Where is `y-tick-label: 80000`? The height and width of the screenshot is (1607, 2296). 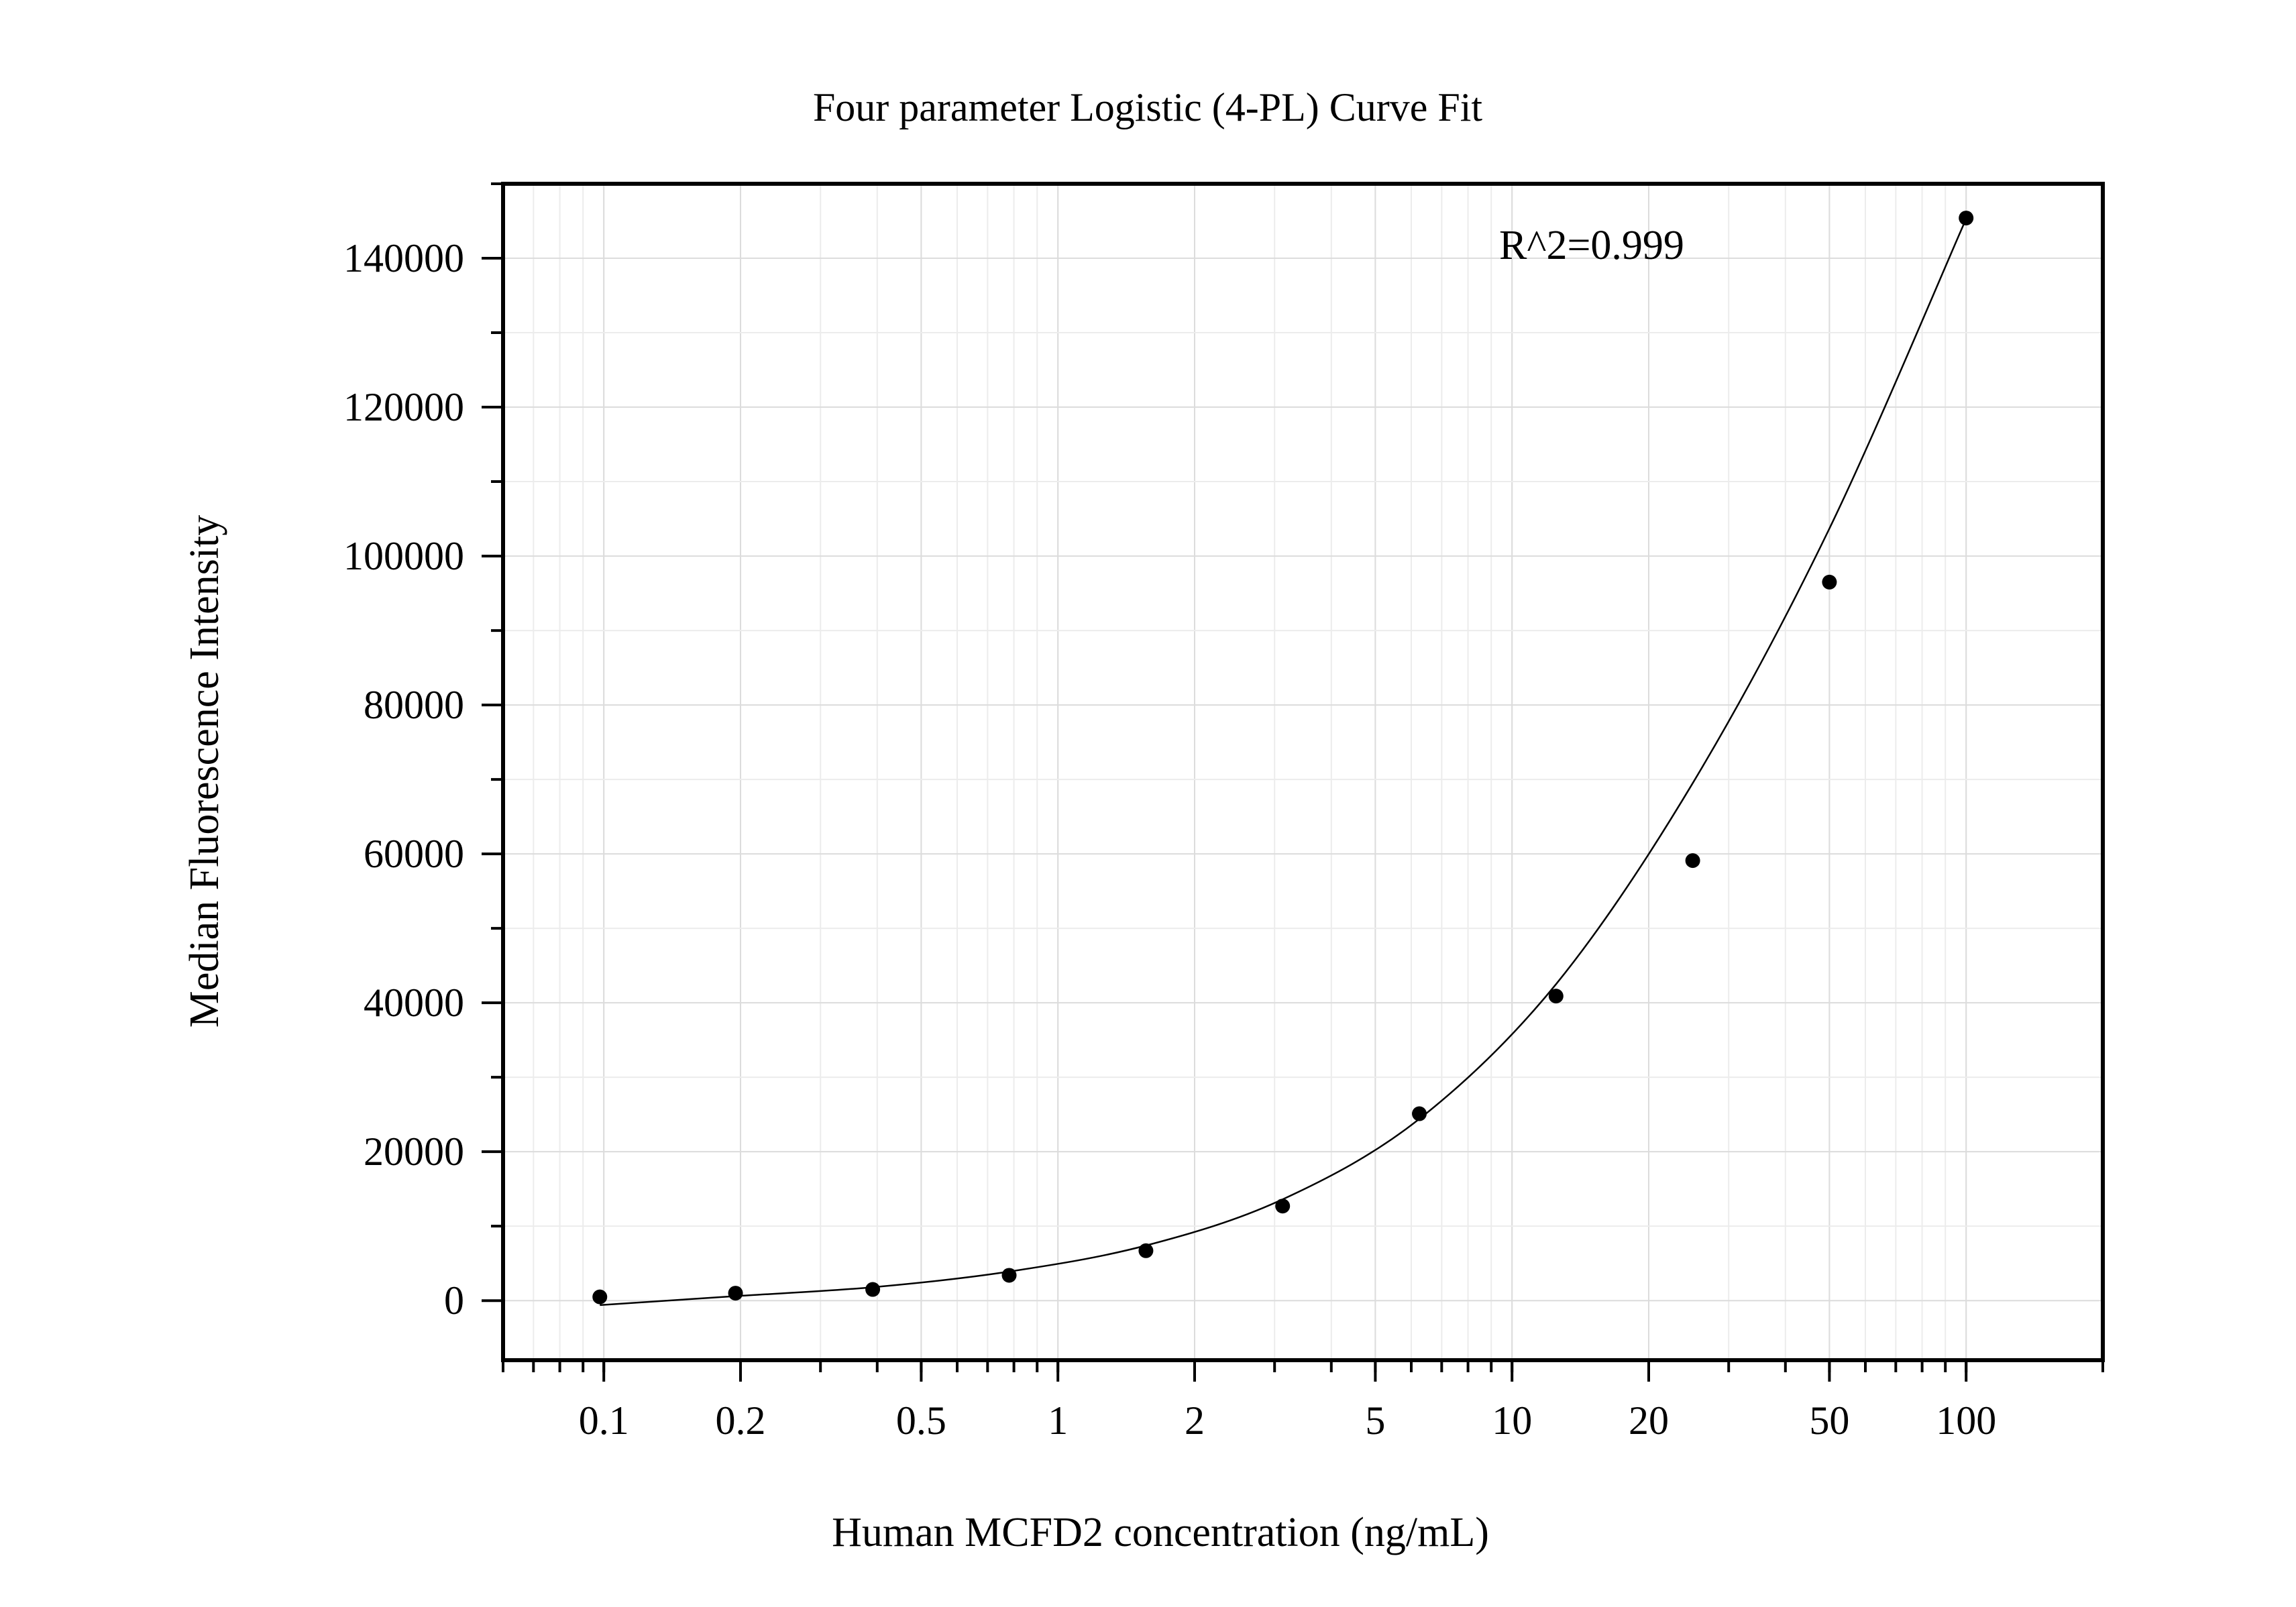 y-tick-label: 80000 is located at coordinates (414, 705).